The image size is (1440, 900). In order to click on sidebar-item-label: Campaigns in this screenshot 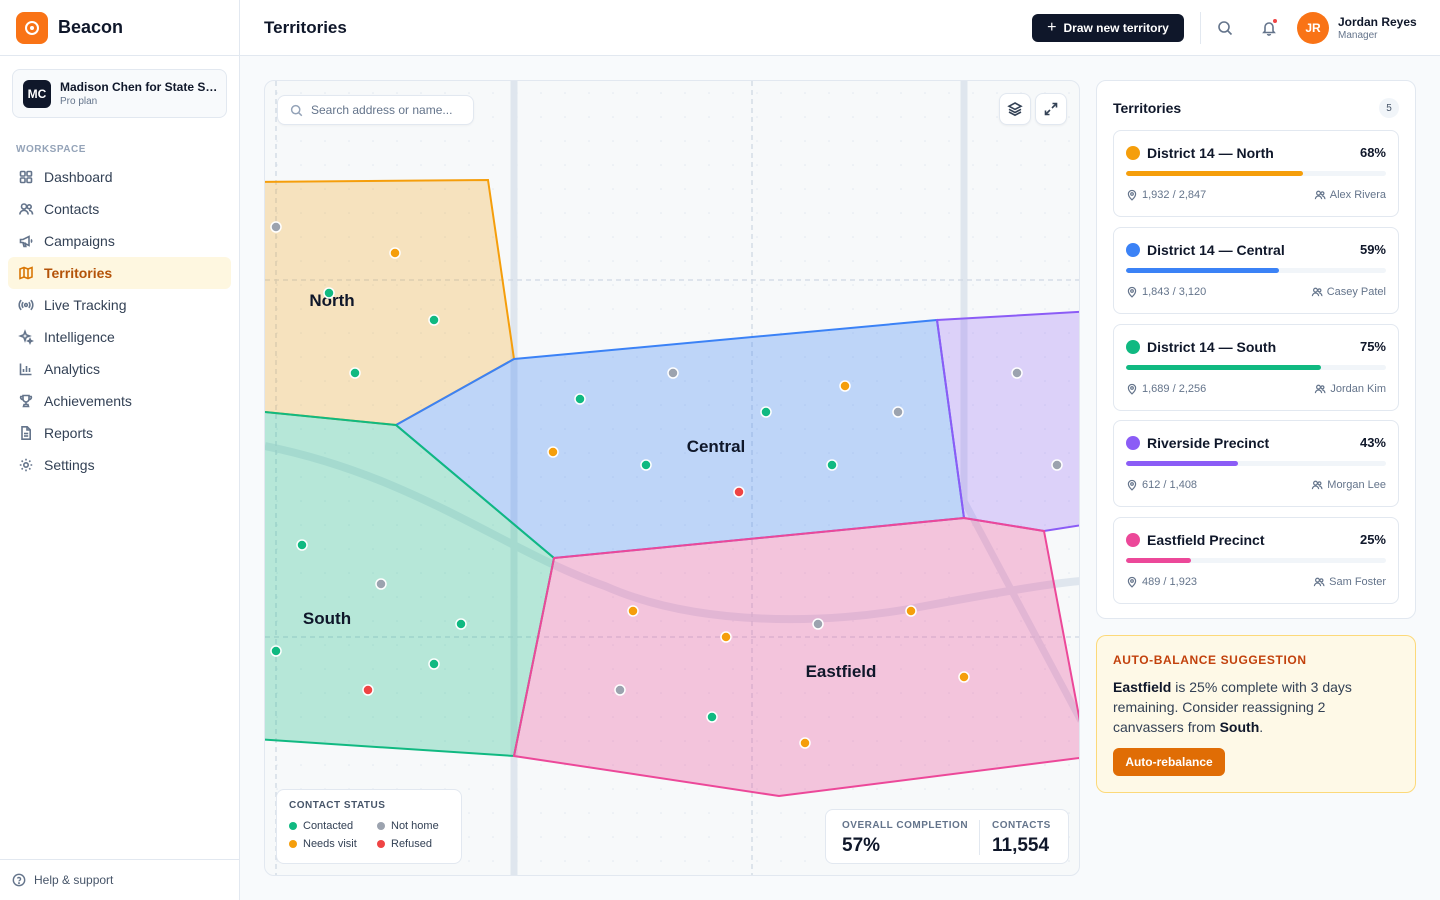, I will do `click(79, 241)`.